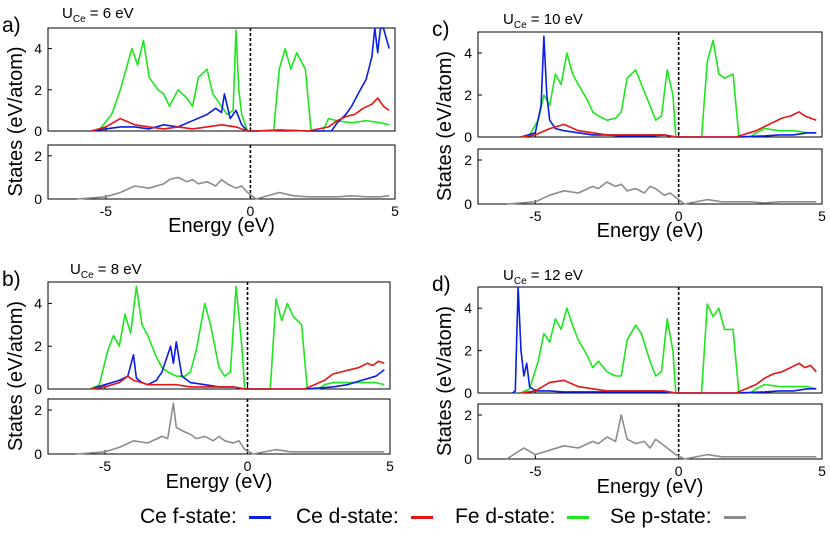 This screenshot has height=534, width=830. I want to click on legend-item-se-p: Se p-state:, so click(678, 517).